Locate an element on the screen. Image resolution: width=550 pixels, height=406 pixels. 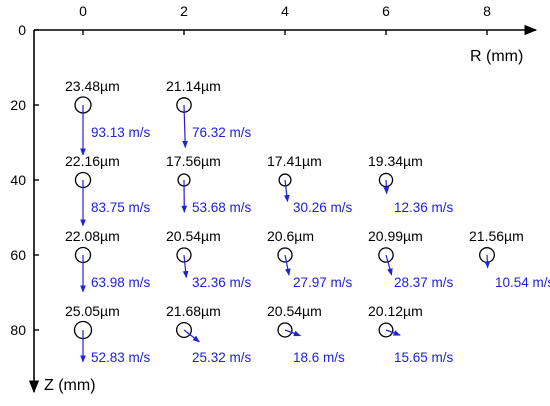
velocity-label: 76.32 m/s is located at coordinates (222, 132).